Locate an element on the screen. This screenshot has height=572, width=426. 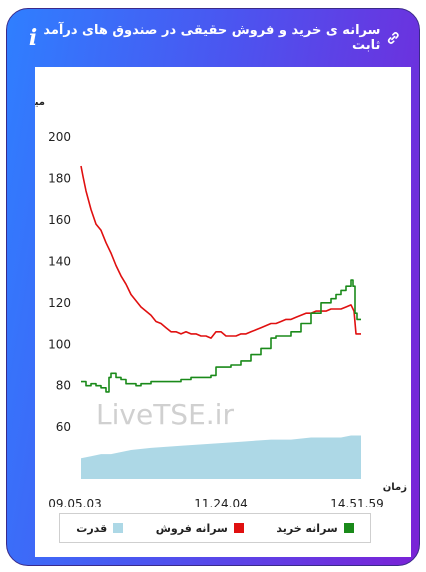
chart-legend: سرانه خرید سرانه فروش قدرت is located at coordinates (215, 528).